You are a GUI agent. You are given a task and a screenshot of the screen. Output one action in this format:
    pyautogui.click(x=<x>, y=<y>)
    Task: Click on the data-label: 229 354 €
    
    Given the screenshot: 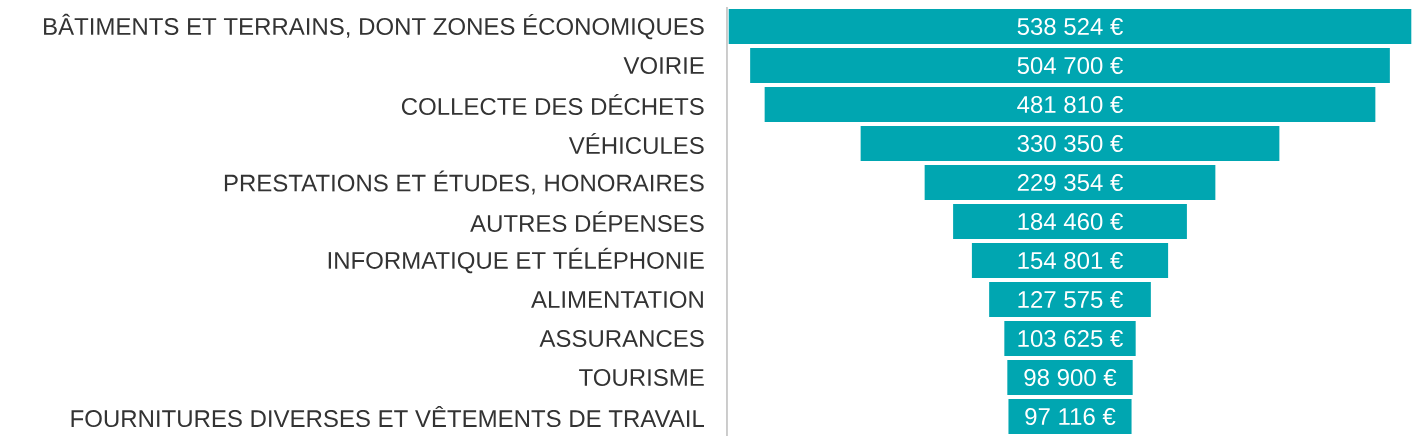 What is the action you would take?
    pyautogui.click(x=1070, y=182)
    